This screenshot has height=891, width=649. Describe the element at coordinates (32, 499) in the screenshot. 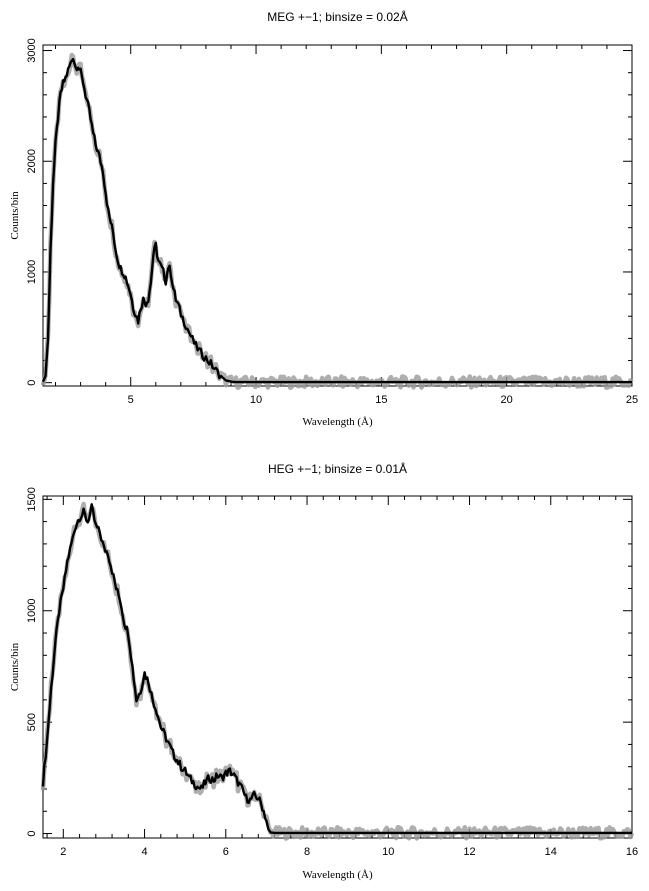

I see `y-tick-label: 1500` at that location.